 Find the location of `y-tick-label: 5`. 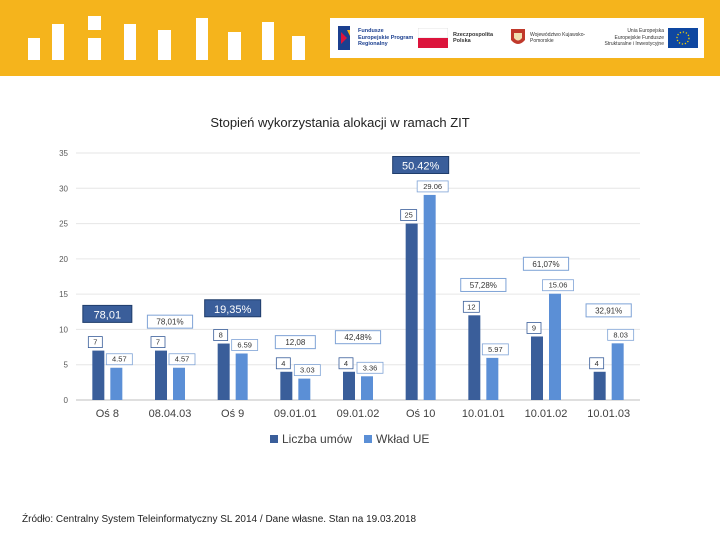

y-tick-label: 5 is located at coordinates (66, 365).